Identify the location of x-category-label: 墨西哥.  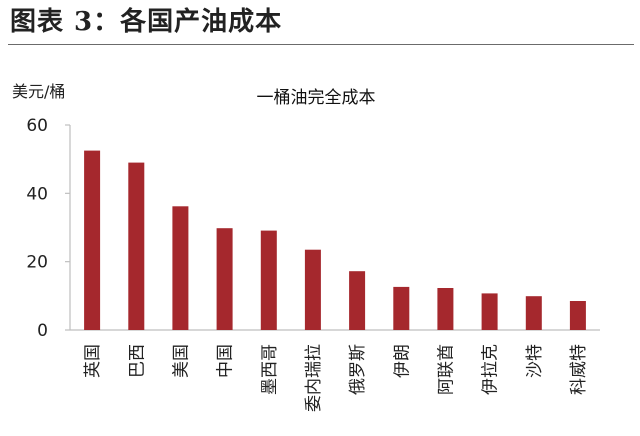
(270, 369).